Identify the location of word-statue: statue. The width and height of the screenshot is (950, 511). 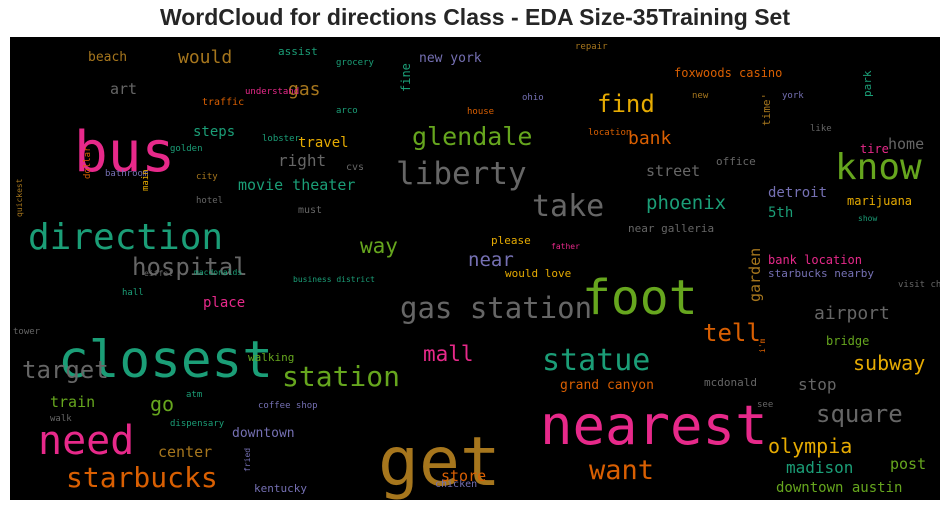
(596, 360).